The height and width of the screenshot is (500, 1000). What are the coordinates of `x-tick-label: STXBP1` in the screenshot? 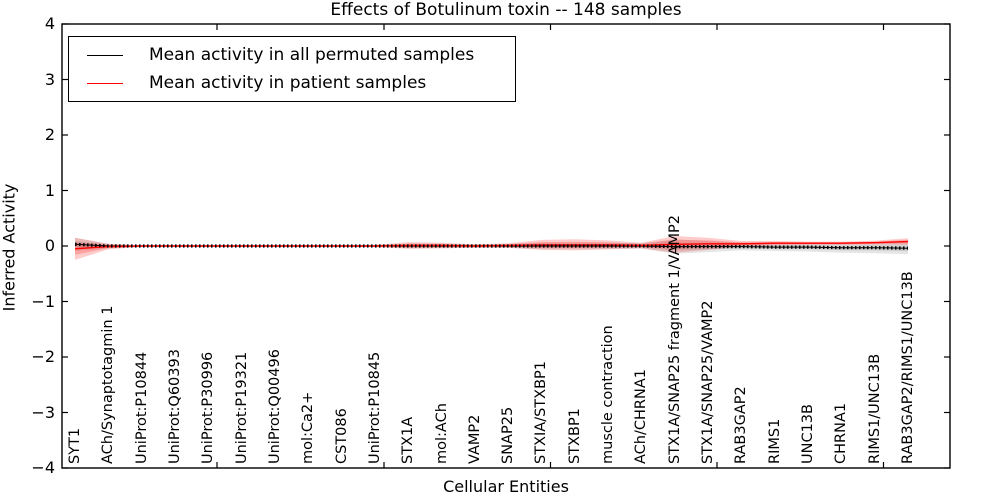 It's located at (574, 436).